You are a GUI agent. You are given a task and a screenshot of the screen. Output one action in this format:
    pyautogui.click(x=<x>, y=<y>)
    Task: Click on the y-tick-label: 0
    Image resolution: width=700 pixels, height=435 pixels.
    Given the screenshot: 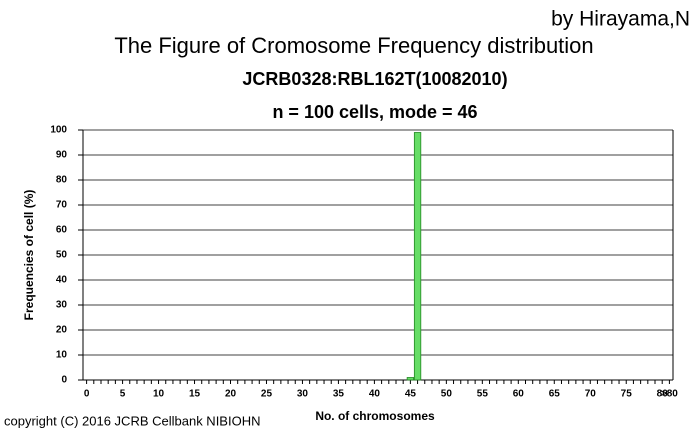 What is the action you would take?
    pyautogui.click(x=64, y=380)
    